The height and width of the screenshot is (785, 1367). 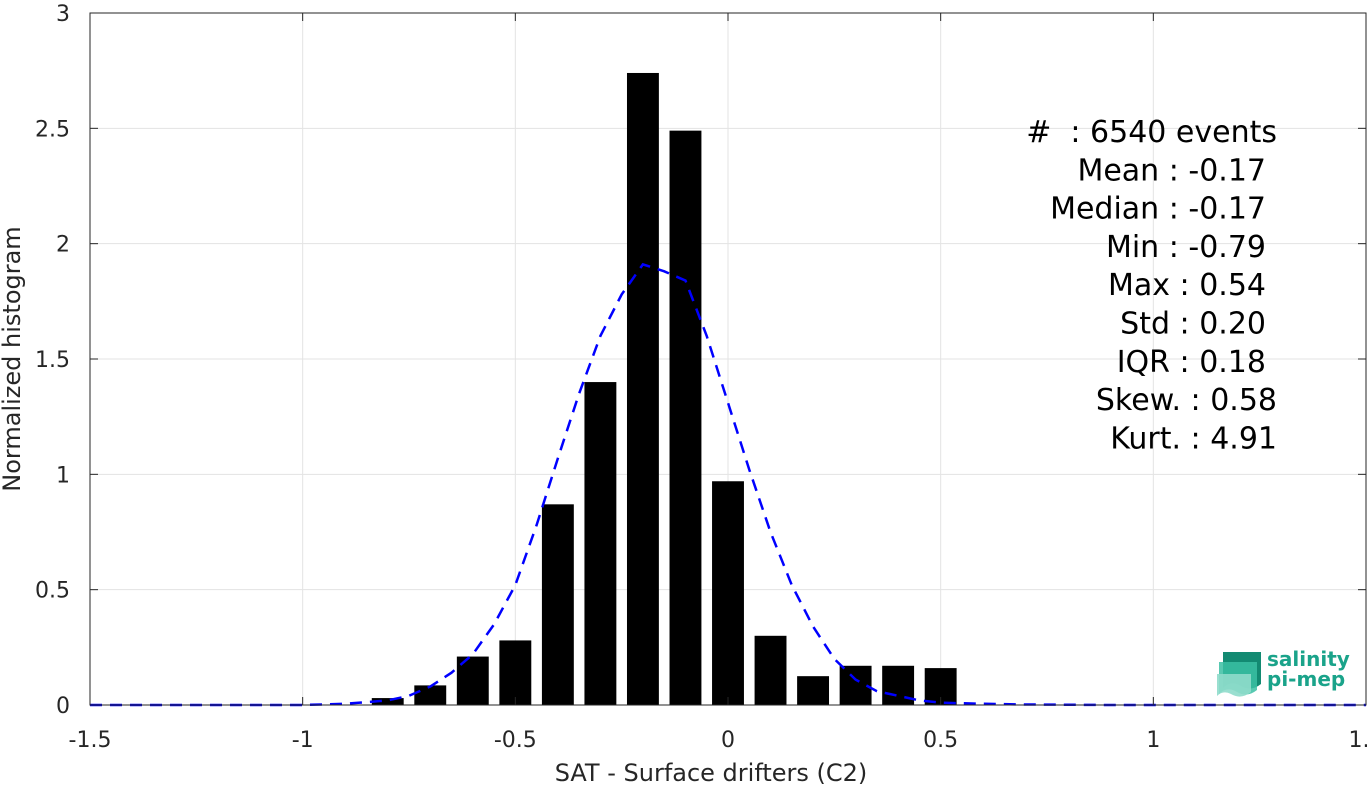 What do you see at coordinates (1171, 170) in the screenshot?
I see `stat-line: Mean : -0.17` at bounding box center [1171, 170].